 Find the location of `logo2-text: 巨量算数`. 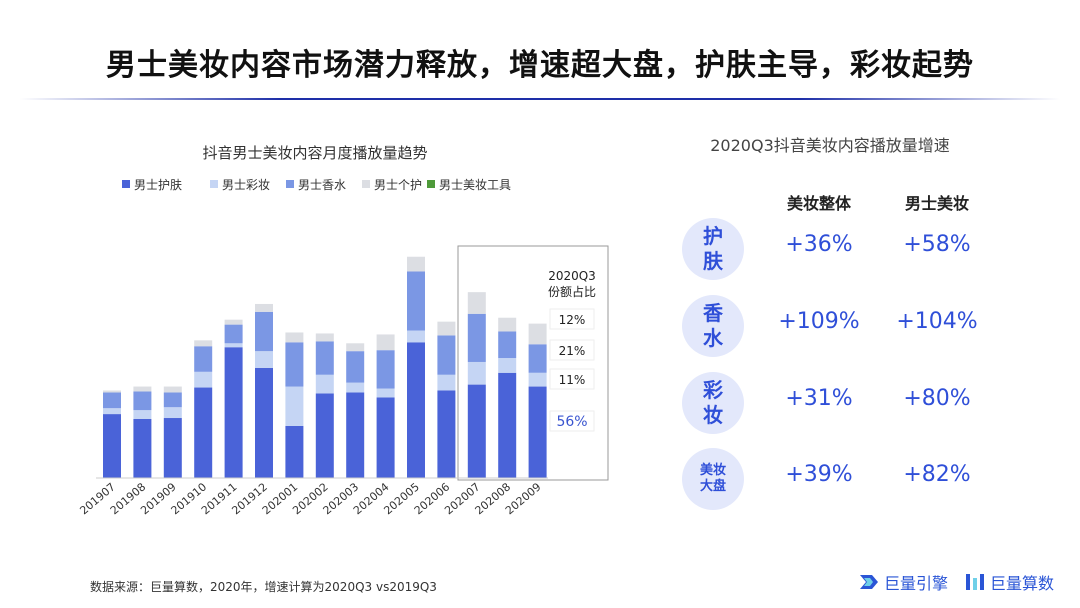

logo2-text: 巨量算数 is located at coordinates (1022, 583).